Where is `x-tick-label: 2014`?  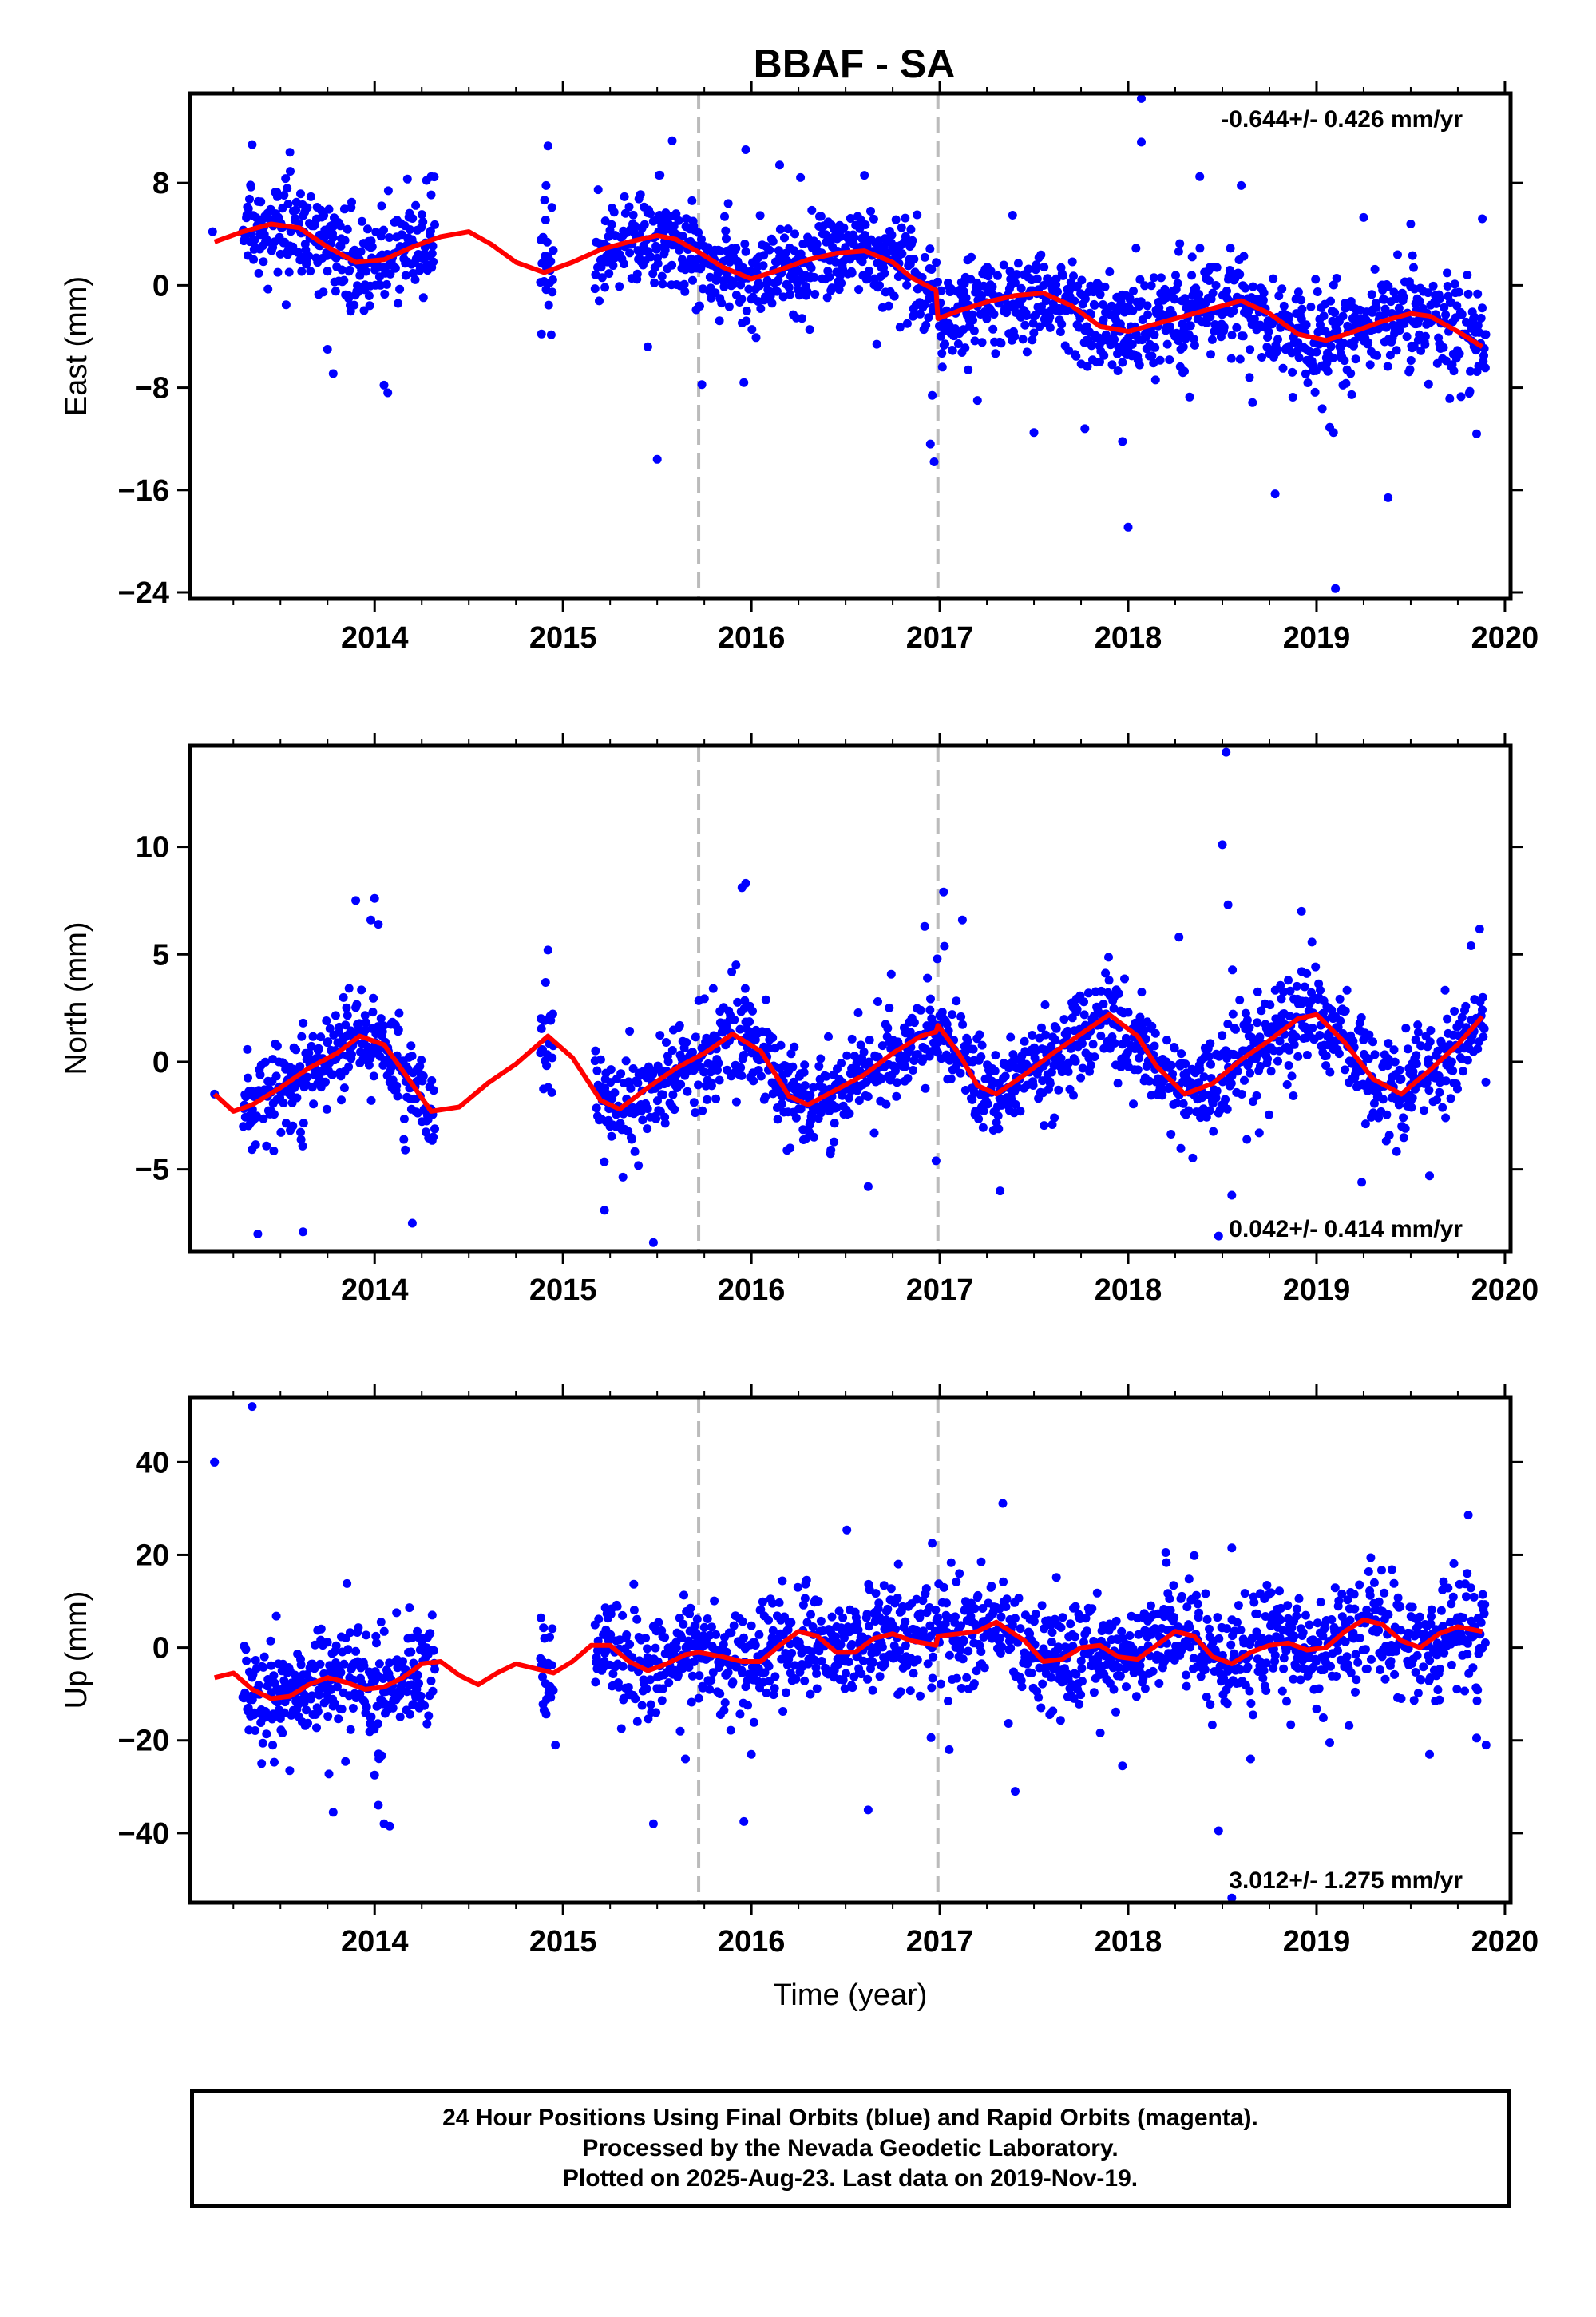
x-tick-label: 2014 is located at coordinates (375, 1290).